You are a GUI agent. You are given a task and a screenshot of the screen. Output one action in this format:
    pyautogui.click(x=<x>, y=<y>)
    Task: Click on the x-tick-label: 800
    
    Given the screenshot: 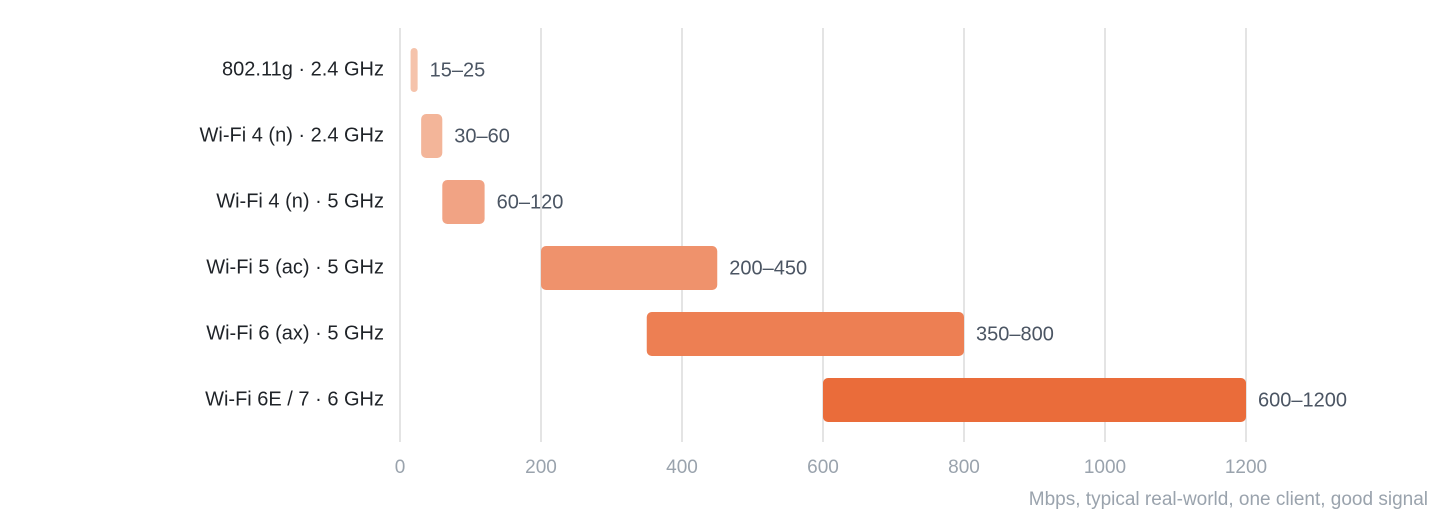 What is the action you would take?
    pyautogui.click(x=964, y=467)
    